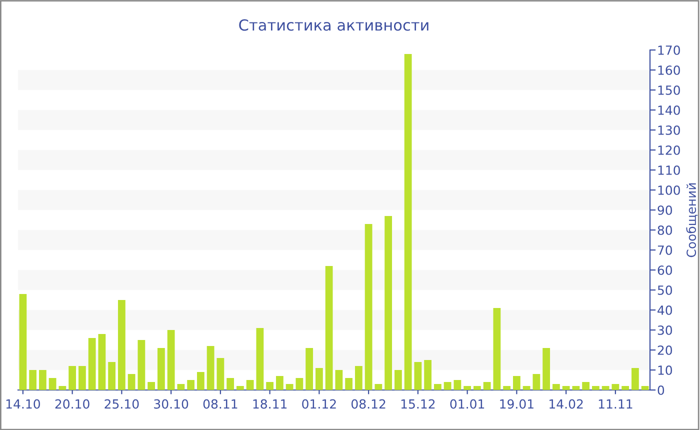 The width and height of the screenshot is (700, 430). Describe the element at coordinates (669, 90) in the screenshot. I see `y-tick-label: 150` at that location.